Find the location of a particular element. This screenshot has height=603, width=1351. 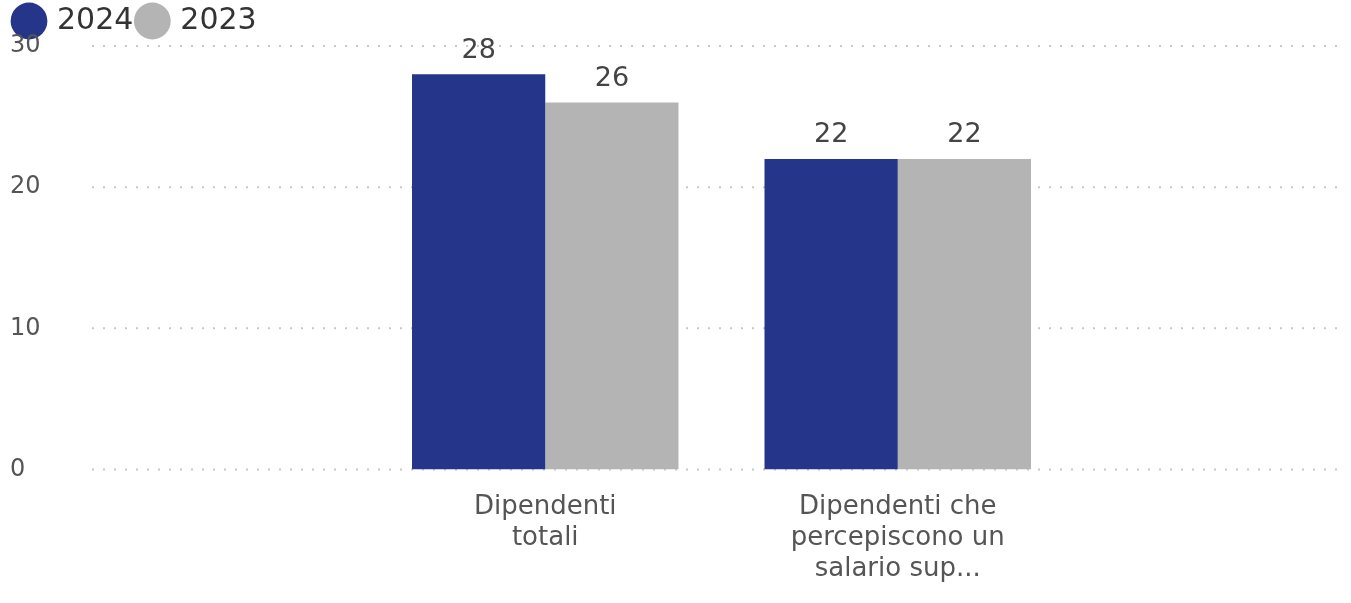

y-tick-label: 10 is located at coordinates (25, 326).